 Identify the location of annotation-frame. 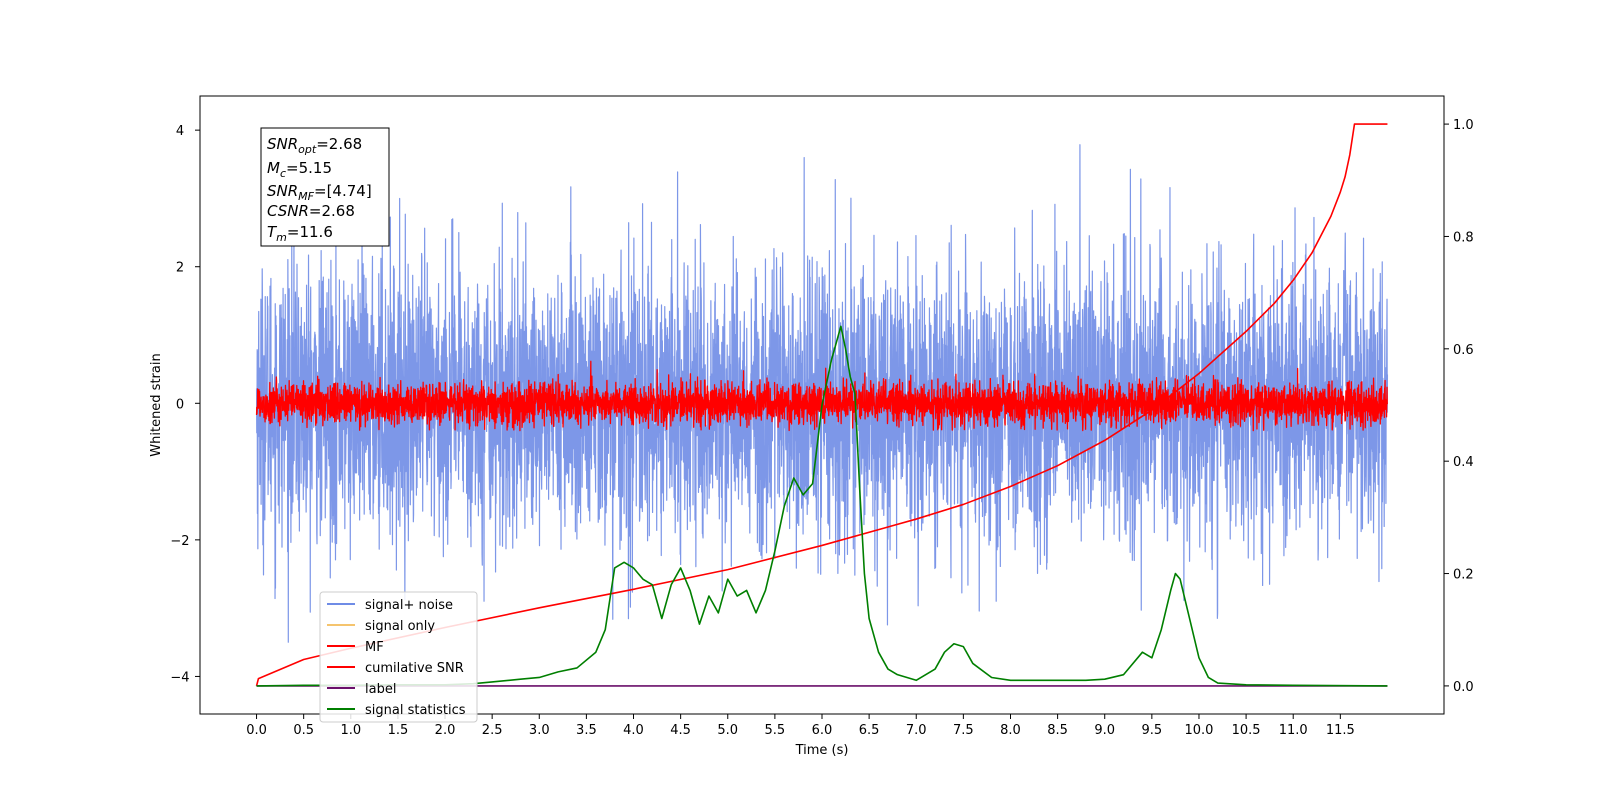
(325, 187).